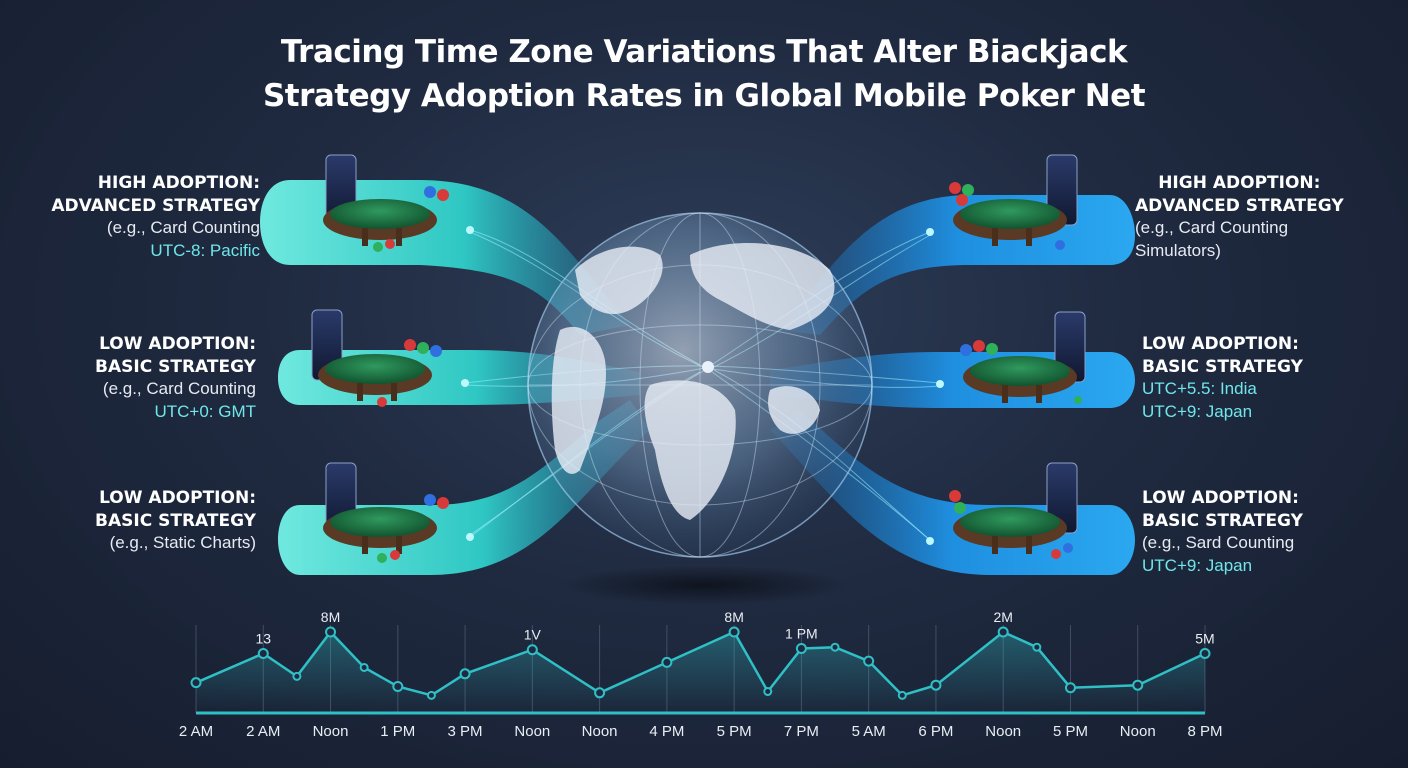  Describe the element at coordinates (1197, 565) in the screenshot. I see `right-panel-3-timezone: UTC+9: Japan` at that location.